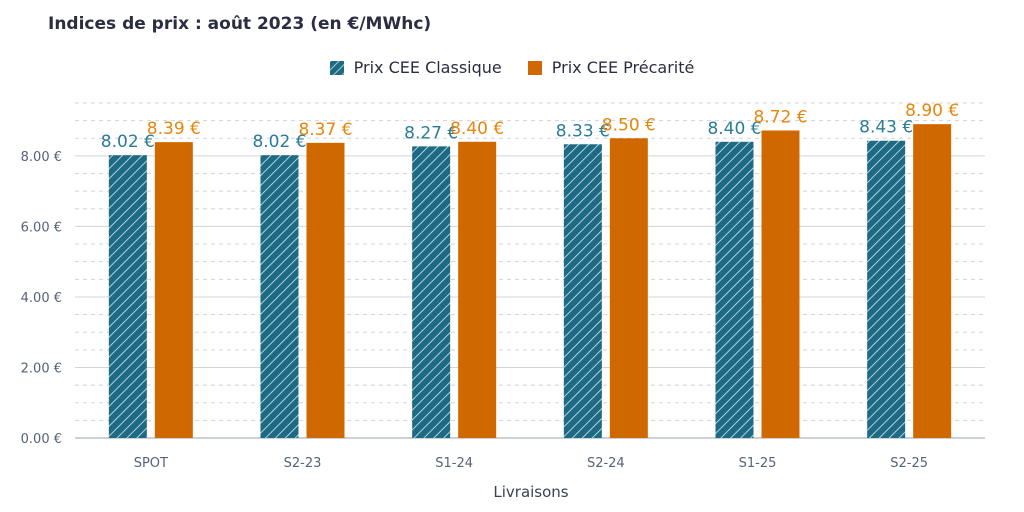  I want to click on data-label-precarite: 8.72 €, so click(780, 118).